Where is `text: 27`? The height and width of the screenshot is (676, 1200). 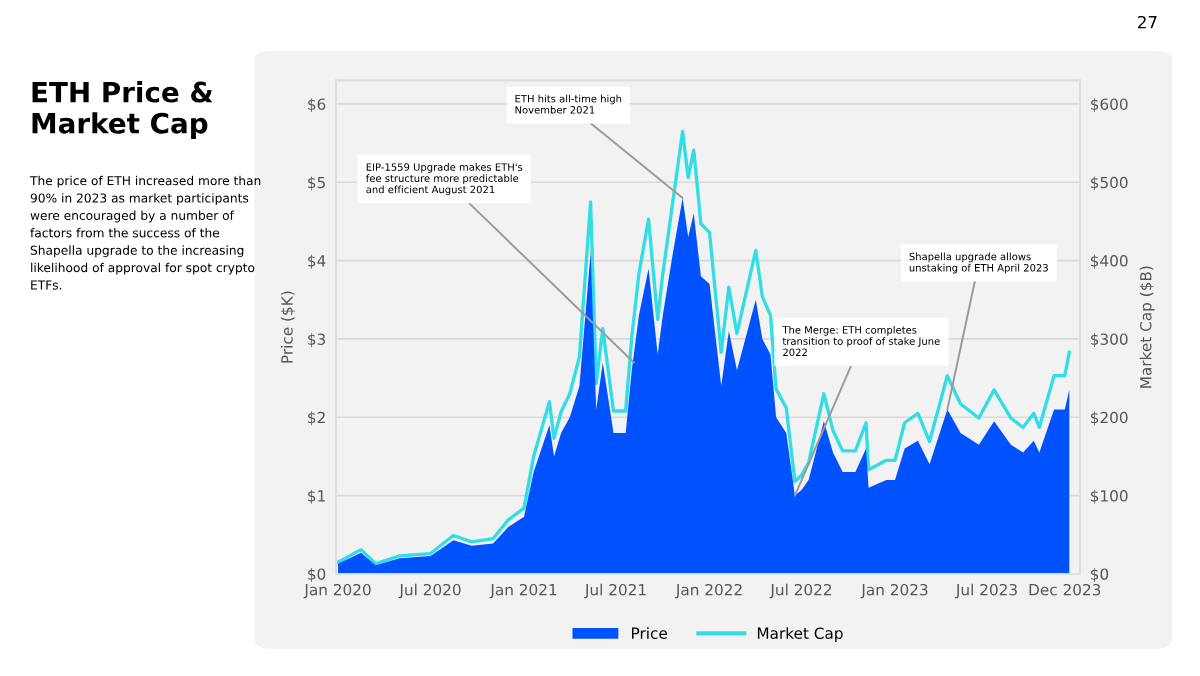 text: 27 is located at coordinates (1147, 22).